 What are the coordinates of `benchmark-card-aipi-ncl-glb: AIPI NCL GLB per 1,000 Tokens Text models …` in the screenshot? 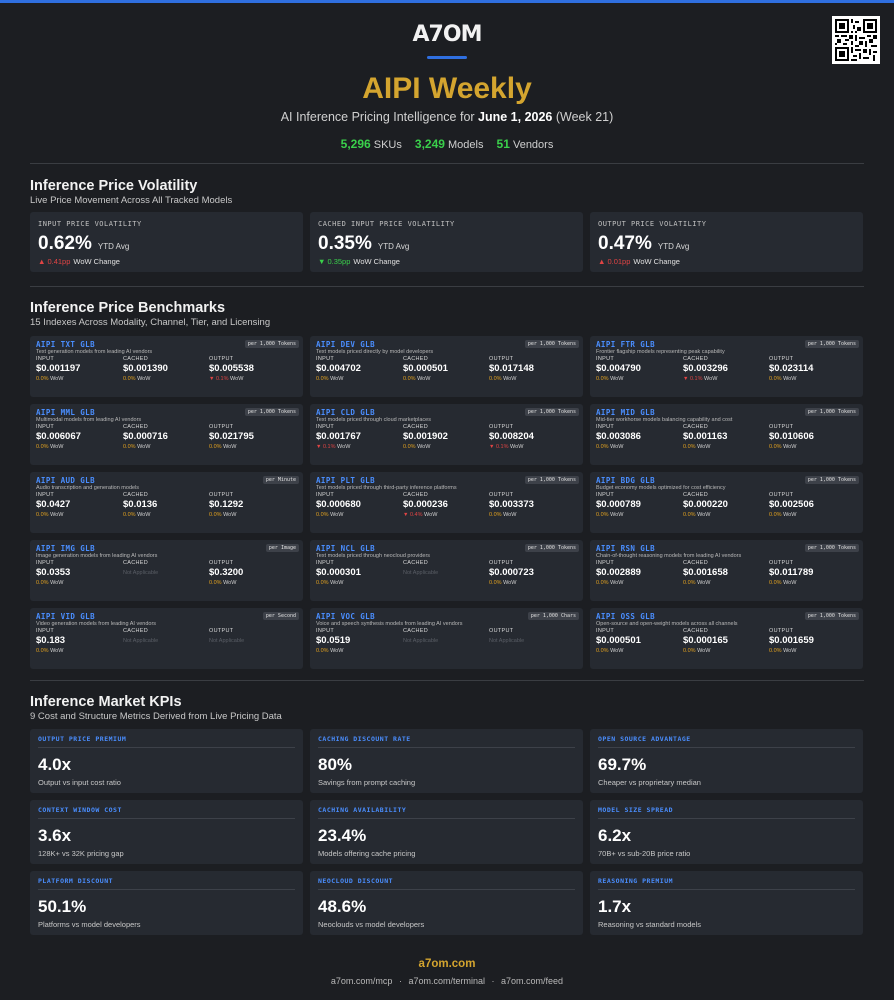 It's located at (446, 570).